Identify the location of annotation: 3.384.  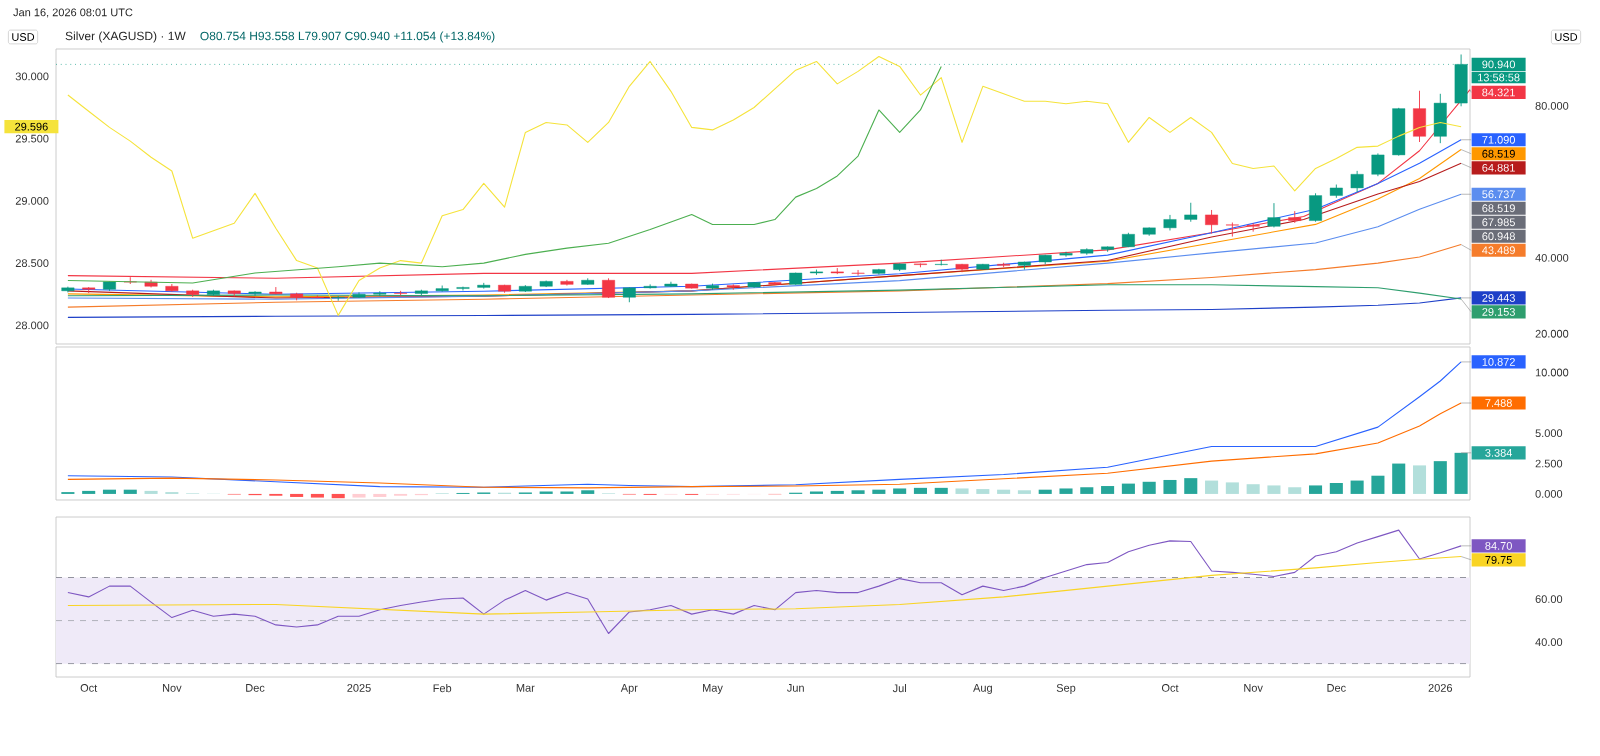
(1499, 452).